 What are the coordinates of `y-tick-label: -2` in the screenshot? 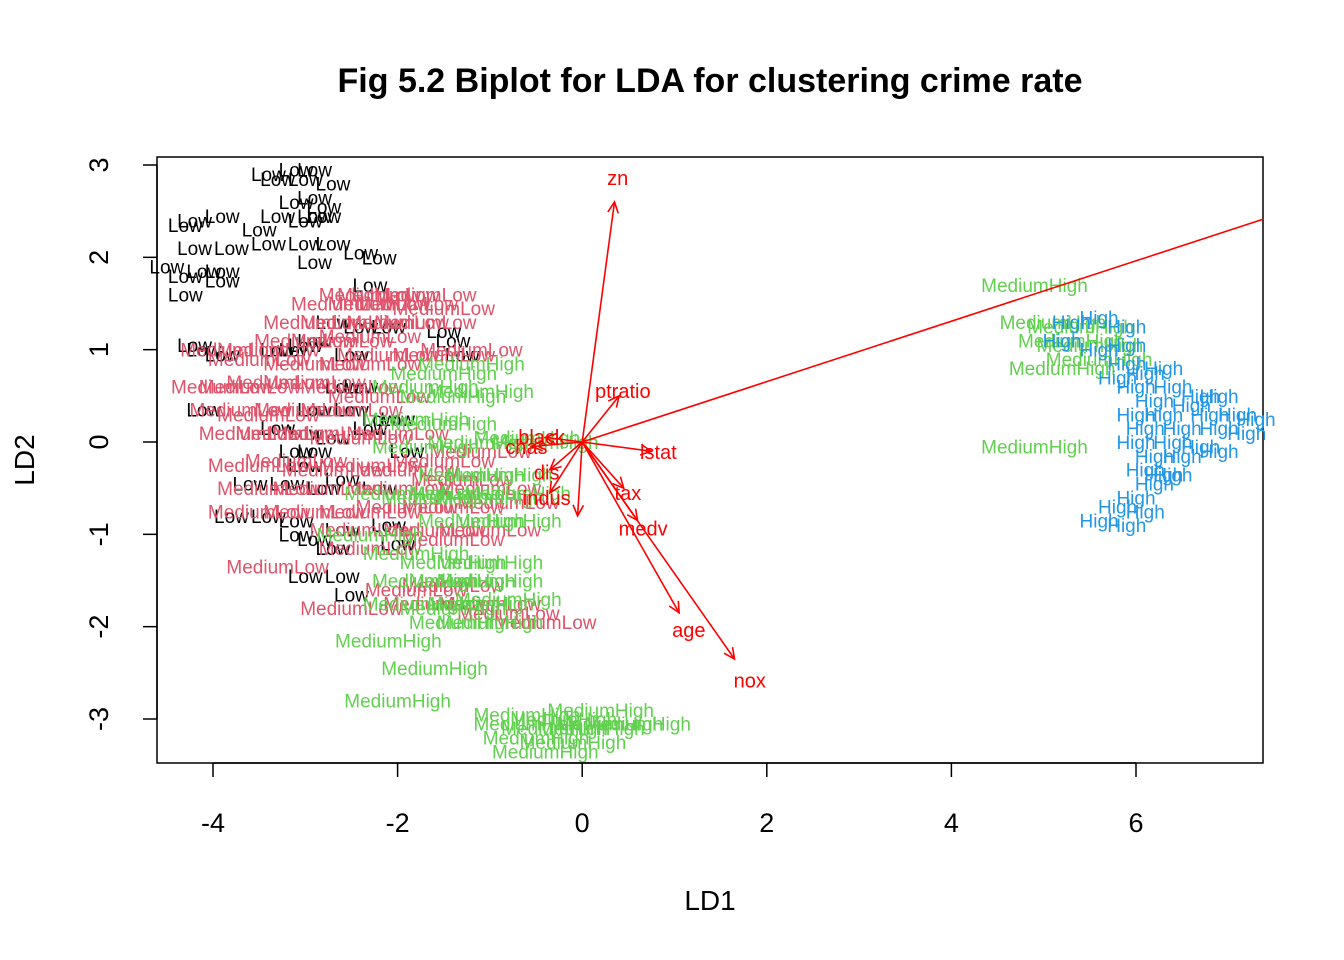 It's located at (99, 627).